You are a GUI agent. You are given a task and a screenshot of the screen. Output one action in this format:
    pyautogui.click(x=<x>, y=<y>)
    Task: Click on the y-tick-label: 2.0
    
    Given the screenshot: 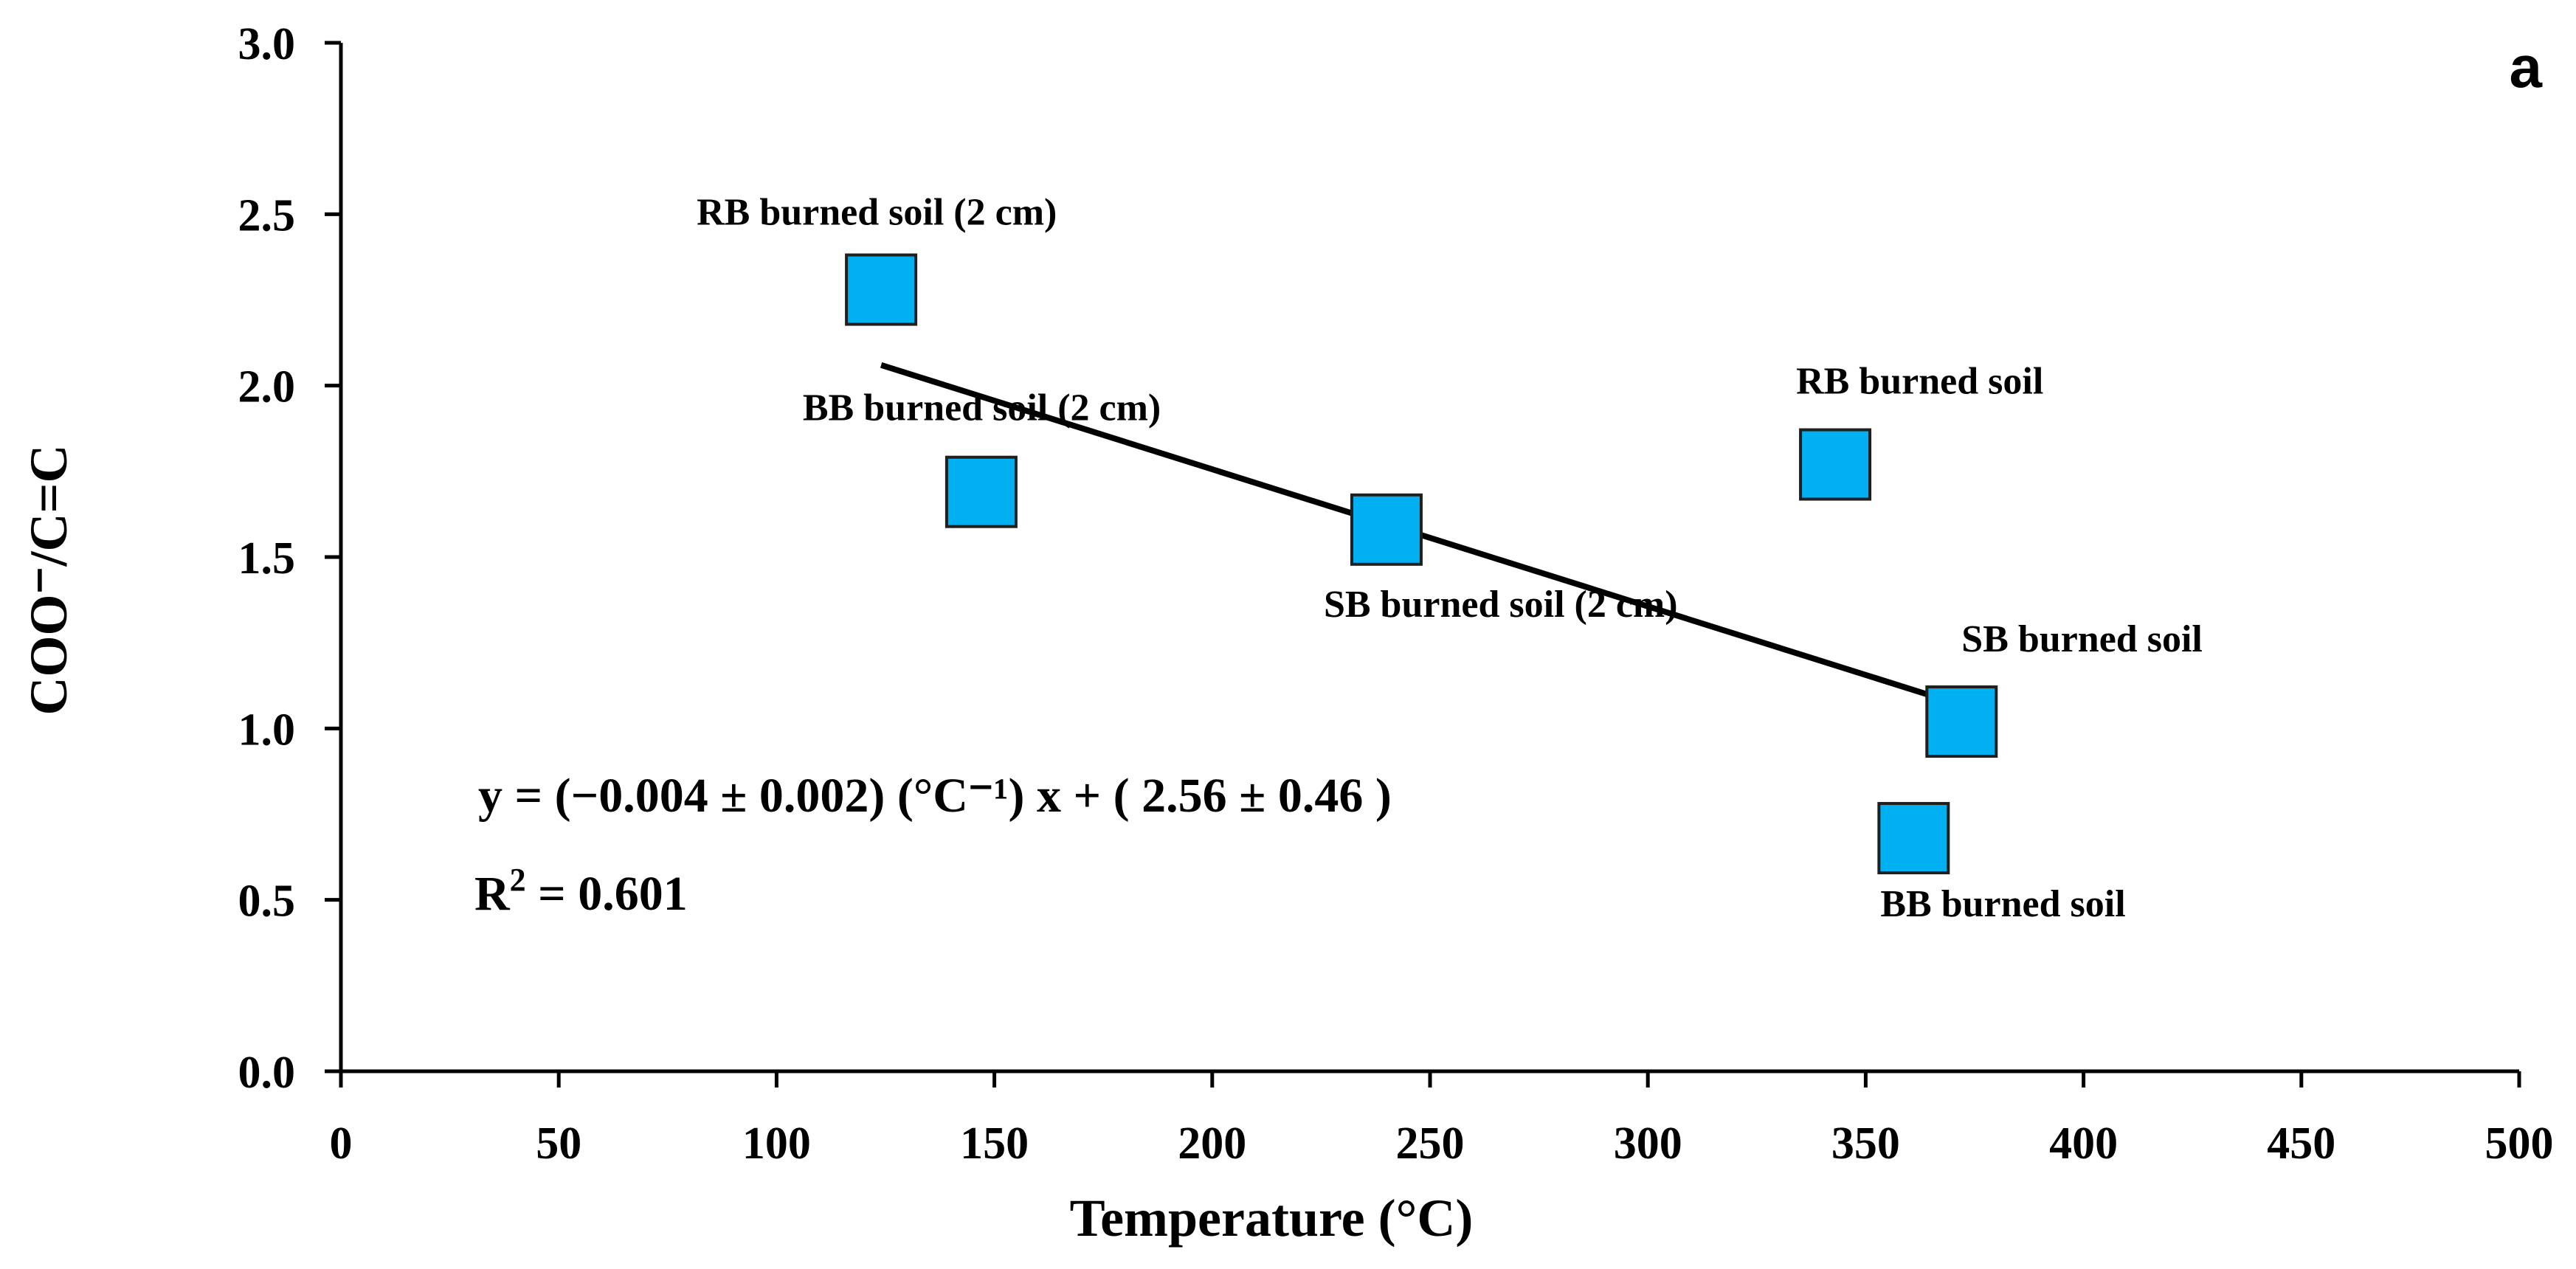 What is the action you would take?
    pyautogui.click(x=267, y=387)
    